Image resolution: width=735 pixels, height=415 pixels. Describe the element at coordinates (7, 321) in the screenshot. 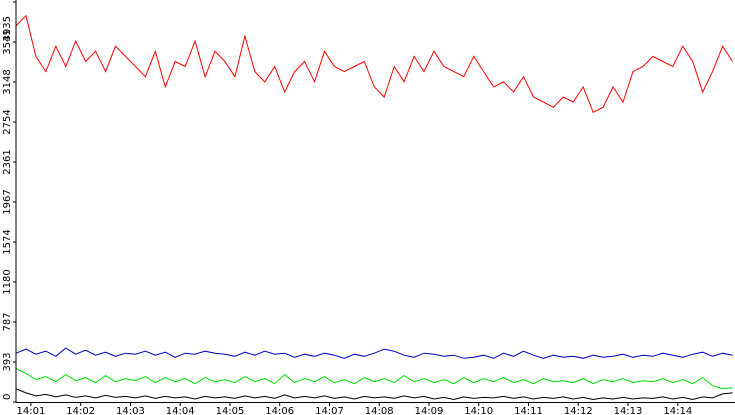

I see `y-tick-label: 787` at that location.